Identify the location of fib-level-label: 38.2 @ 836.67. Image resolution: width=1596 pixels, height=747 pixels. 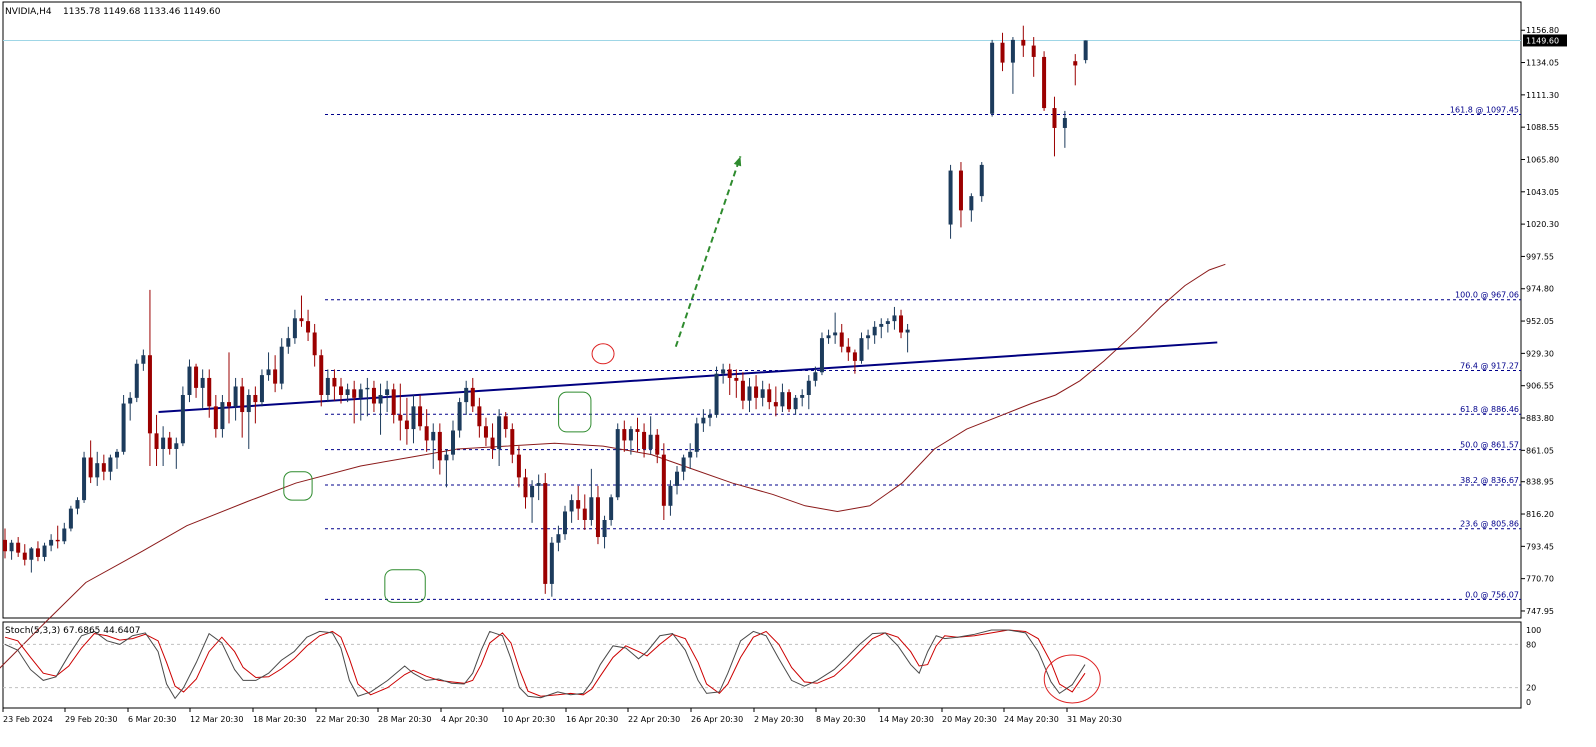
(1489, 480).